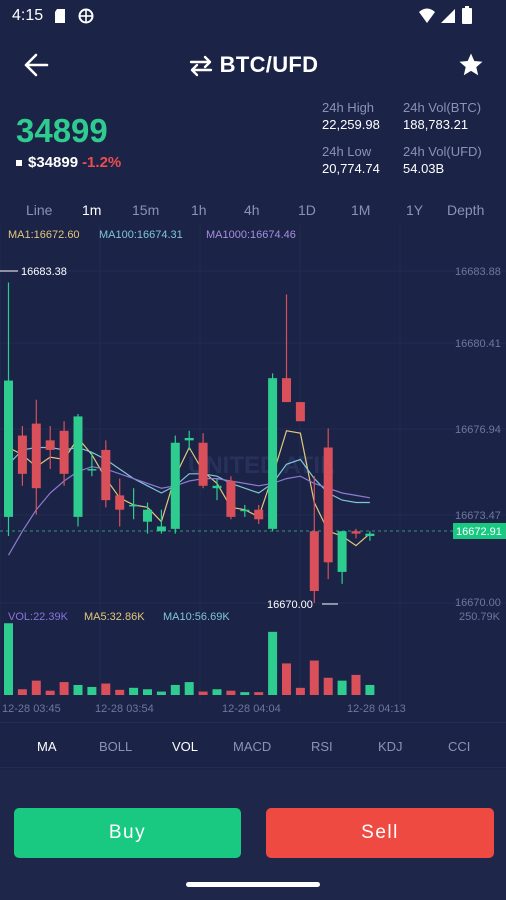 Image resolution: width=506 pixels, height=900 pixels. I want to click on tab-4h: 4h, so click(252, 210).